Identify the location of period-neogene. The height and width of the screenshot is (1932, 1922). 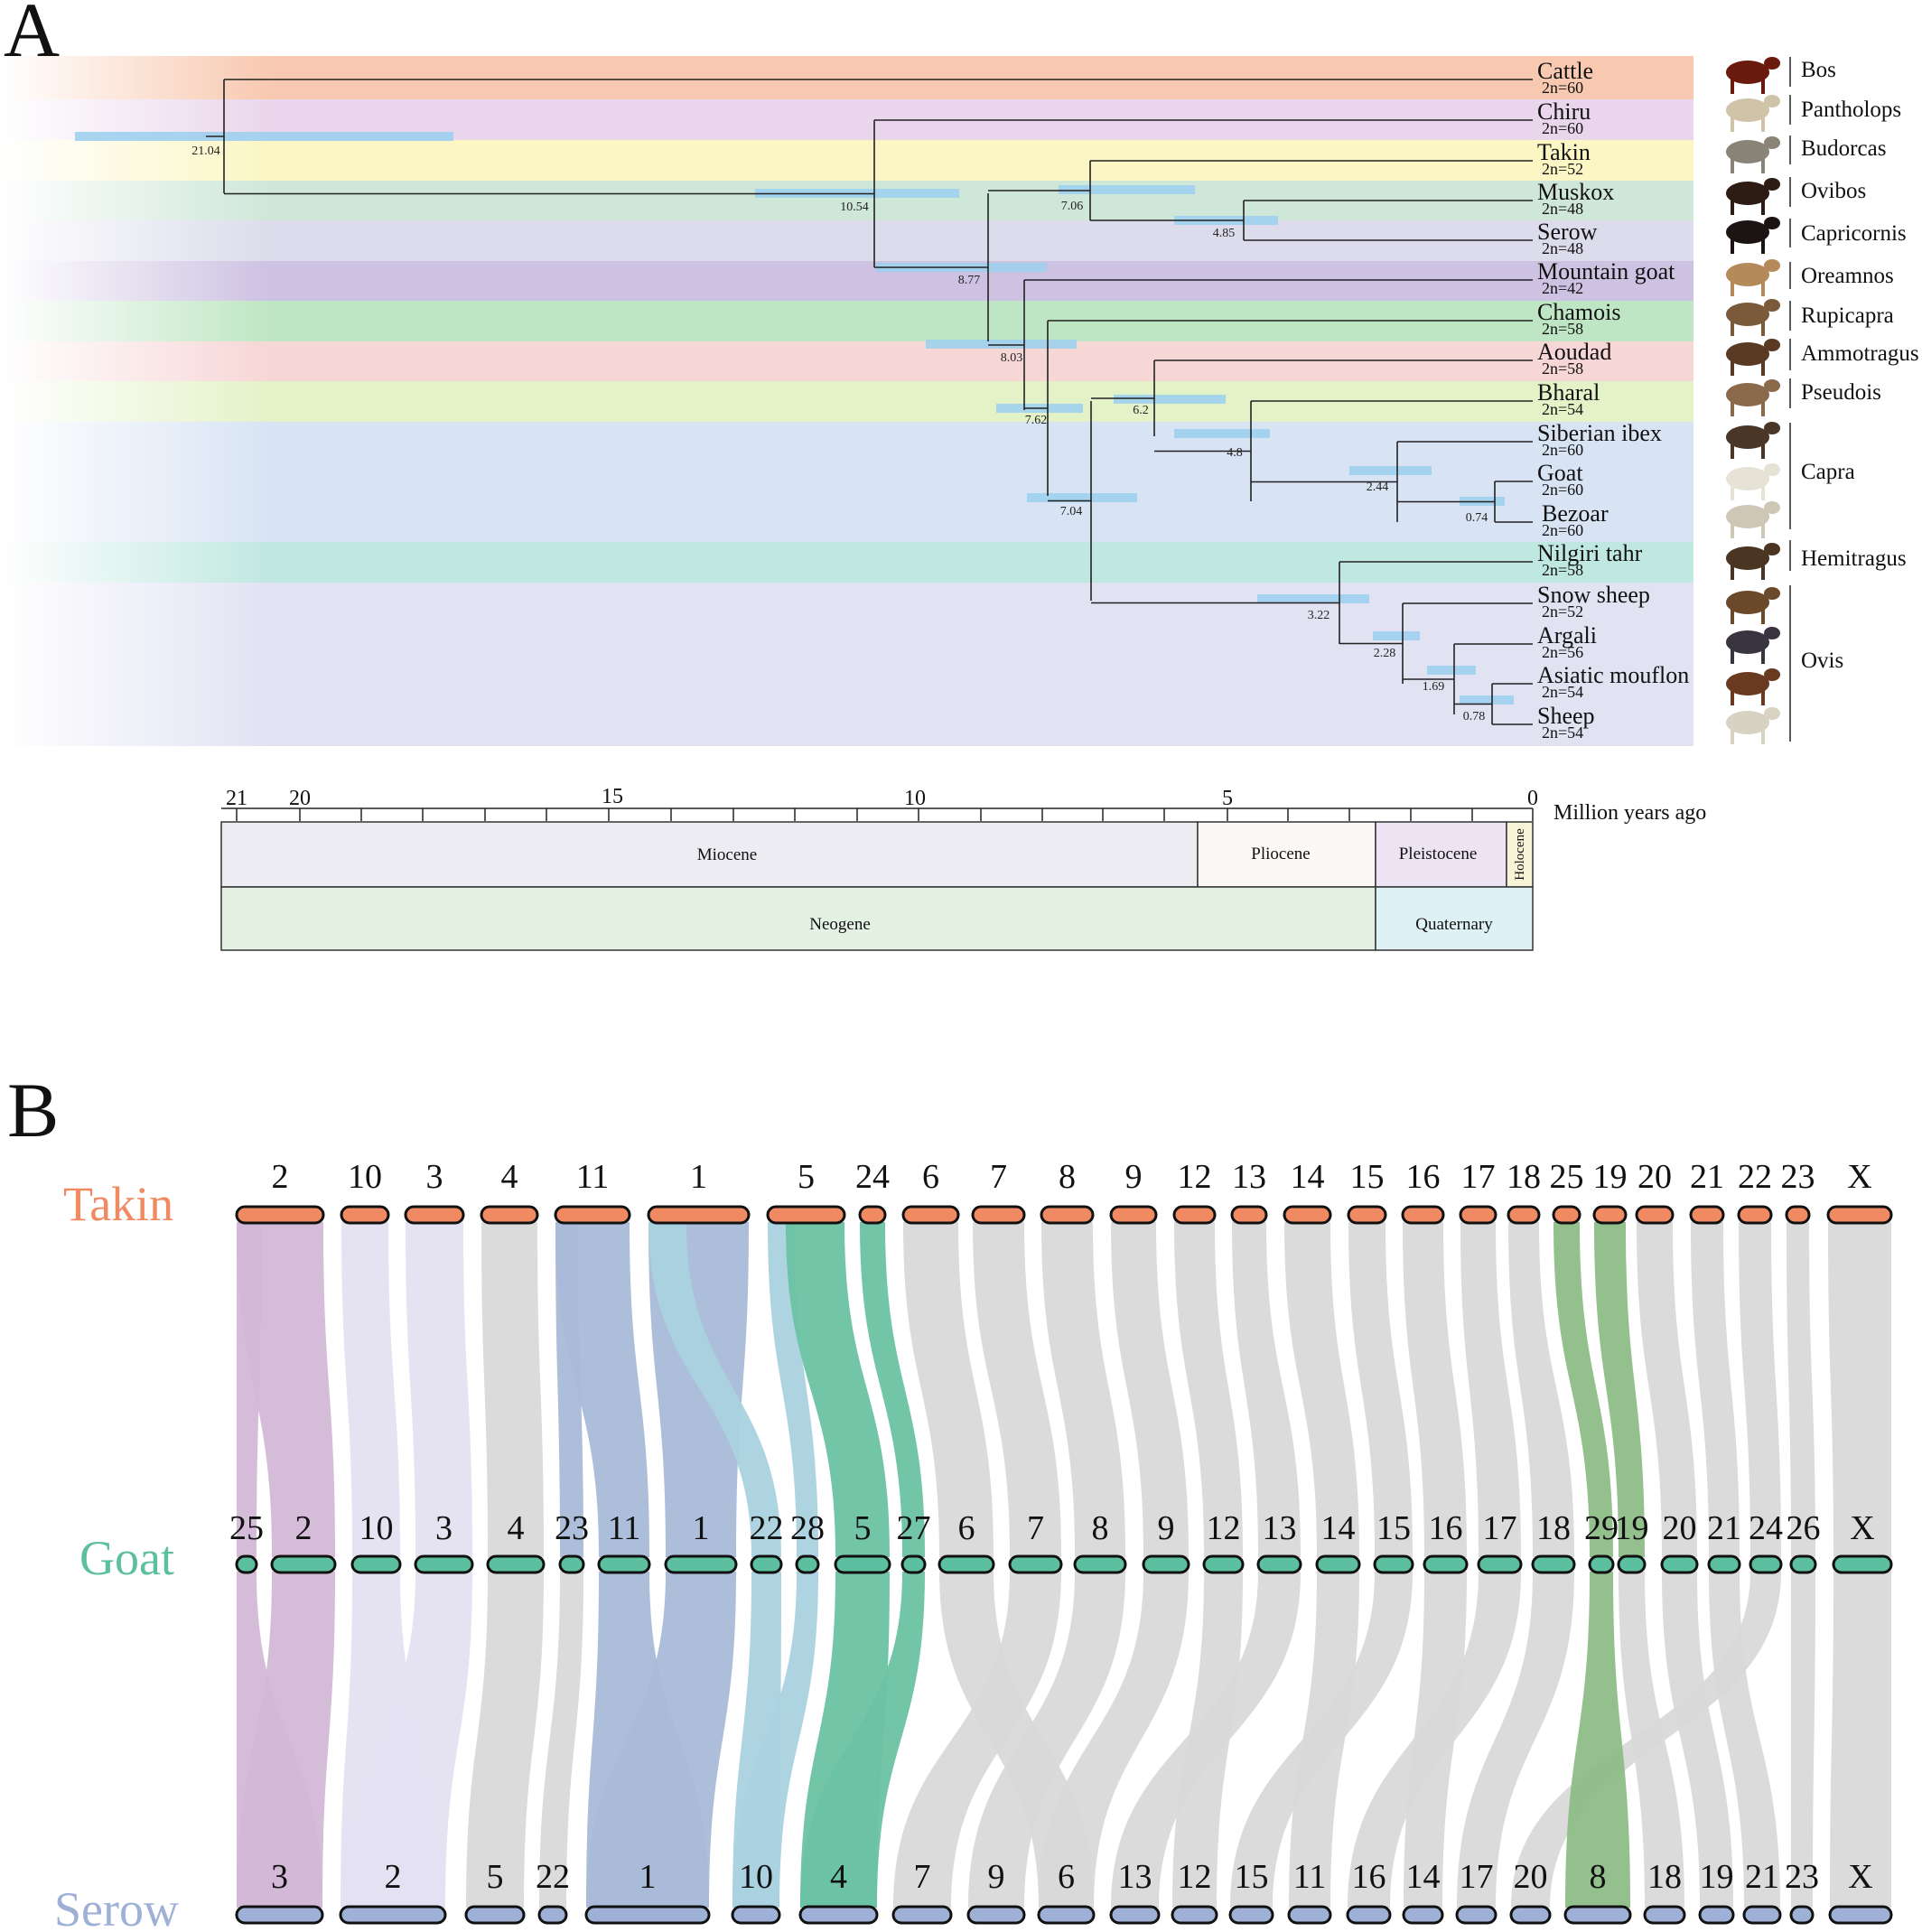
(798, 918).